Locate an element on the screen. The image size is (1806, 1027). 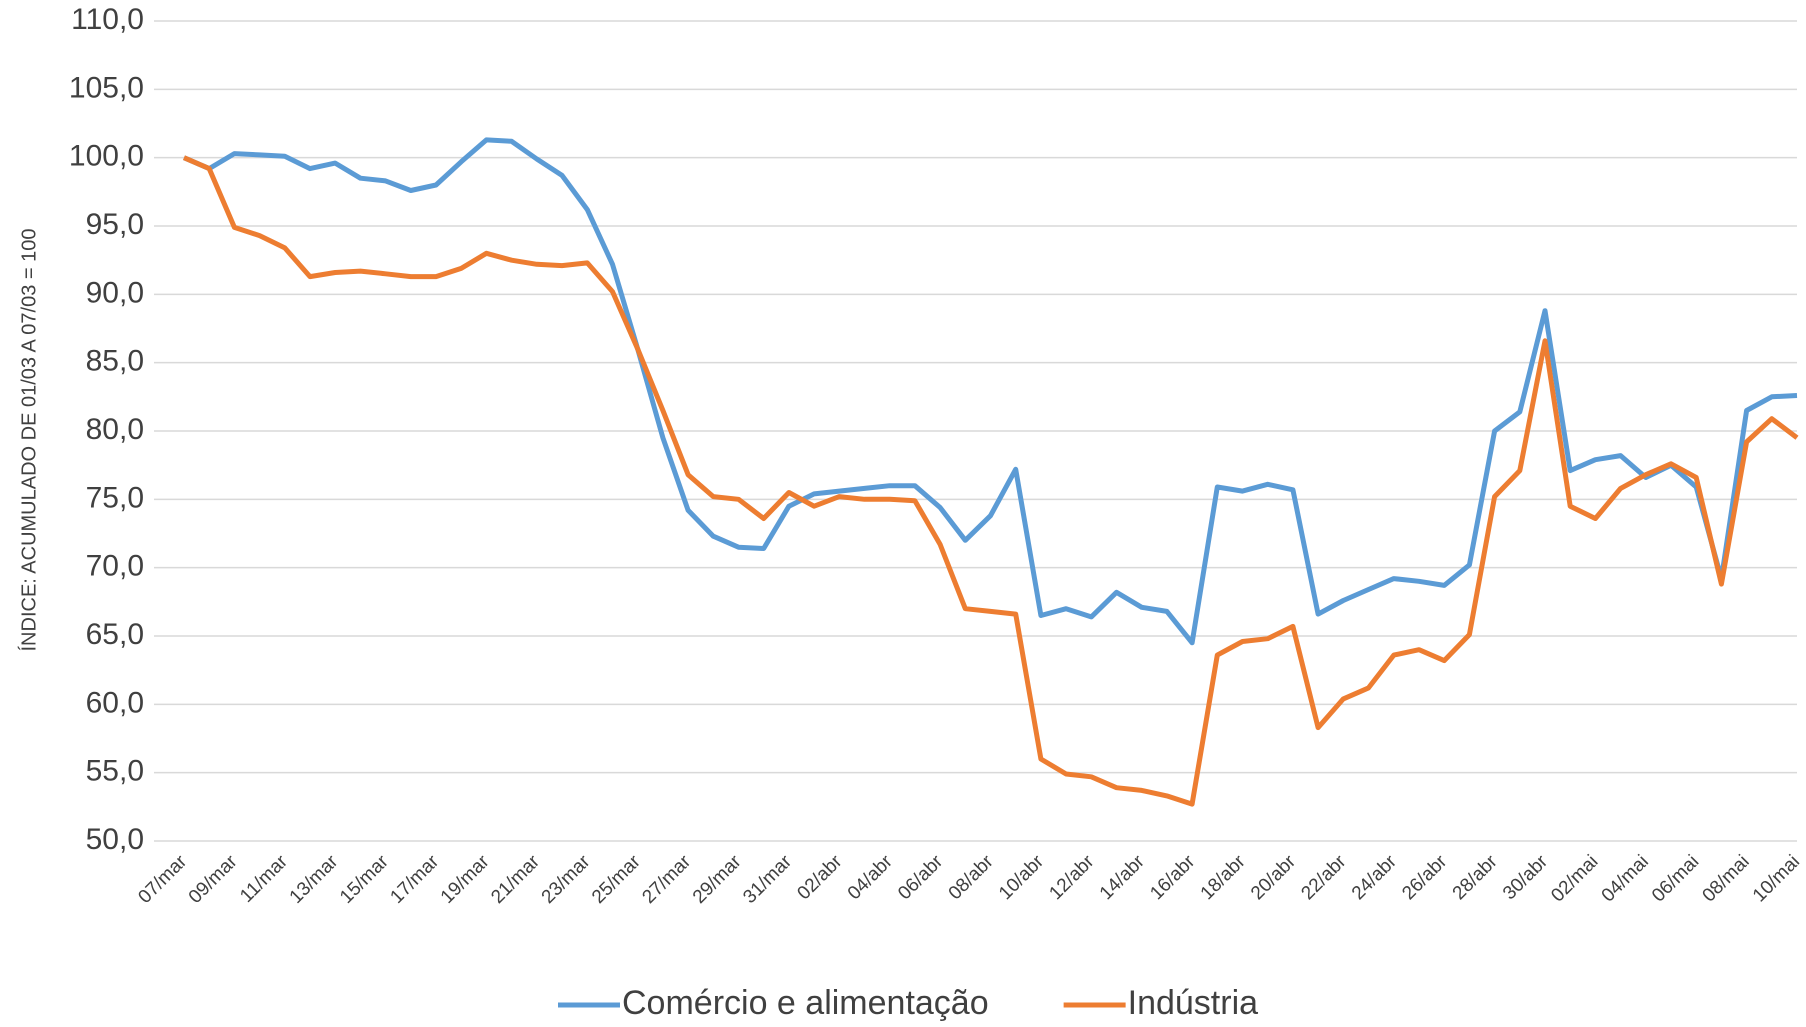
x-tick-label: 19/mar is located at coordinates (465, 879).